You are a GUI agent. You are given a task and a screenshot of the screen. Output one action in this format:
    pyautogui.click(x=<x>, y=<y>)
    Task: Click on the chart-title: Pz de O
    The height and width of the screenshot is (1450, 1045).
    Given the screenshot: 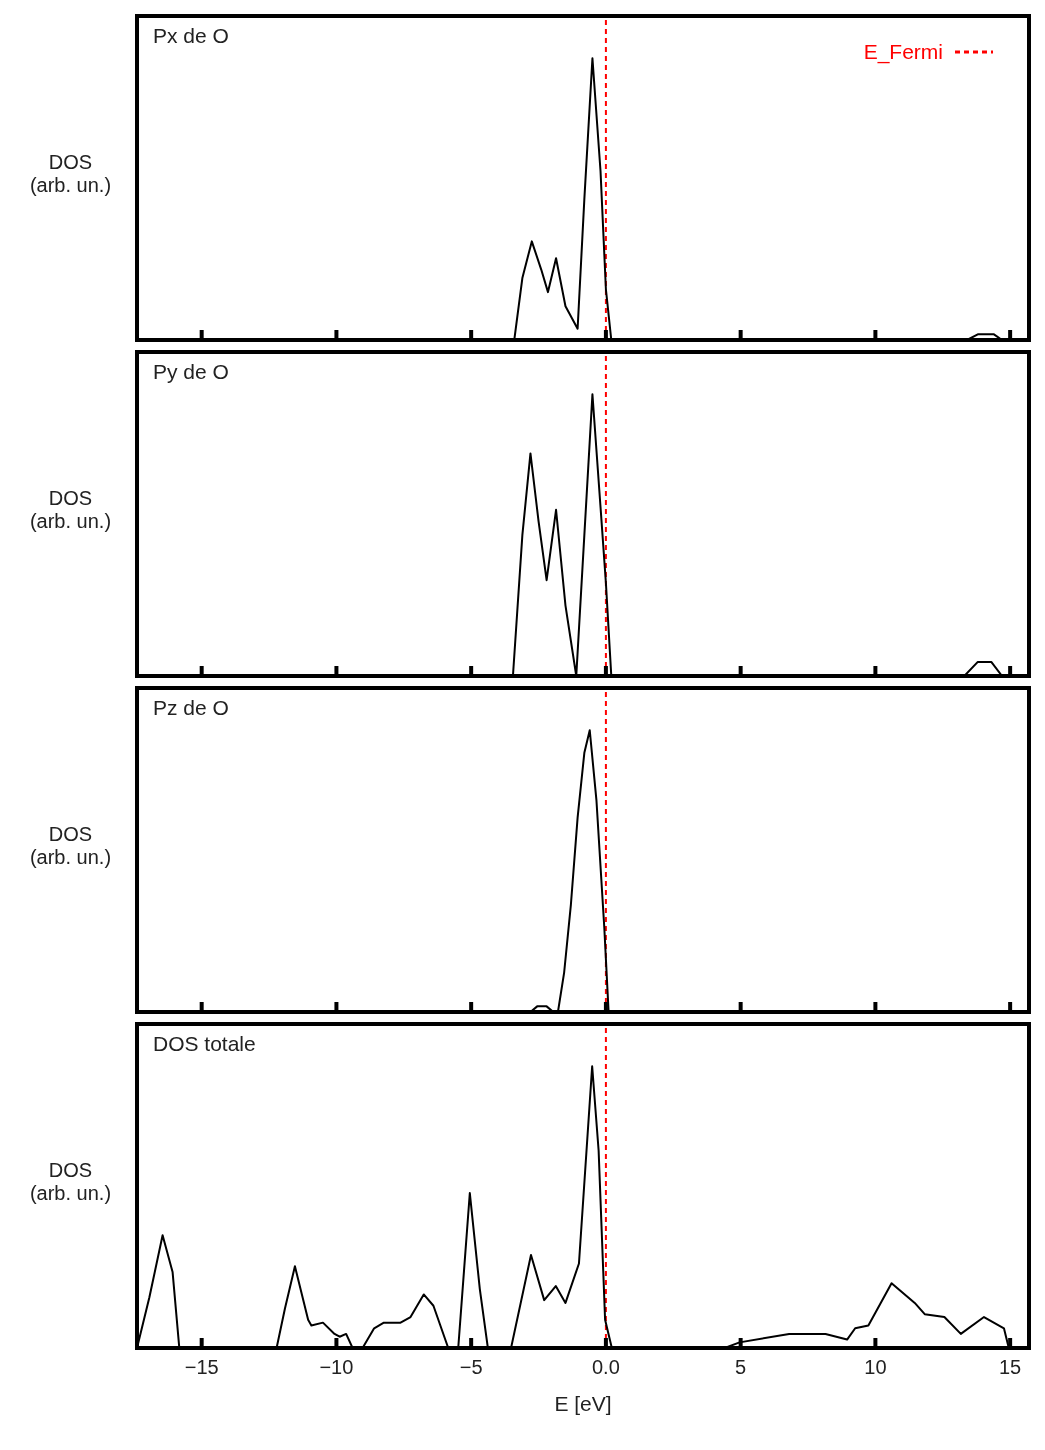 What is the action you would take?
    pyautogui.click(x=191, y=708)
    